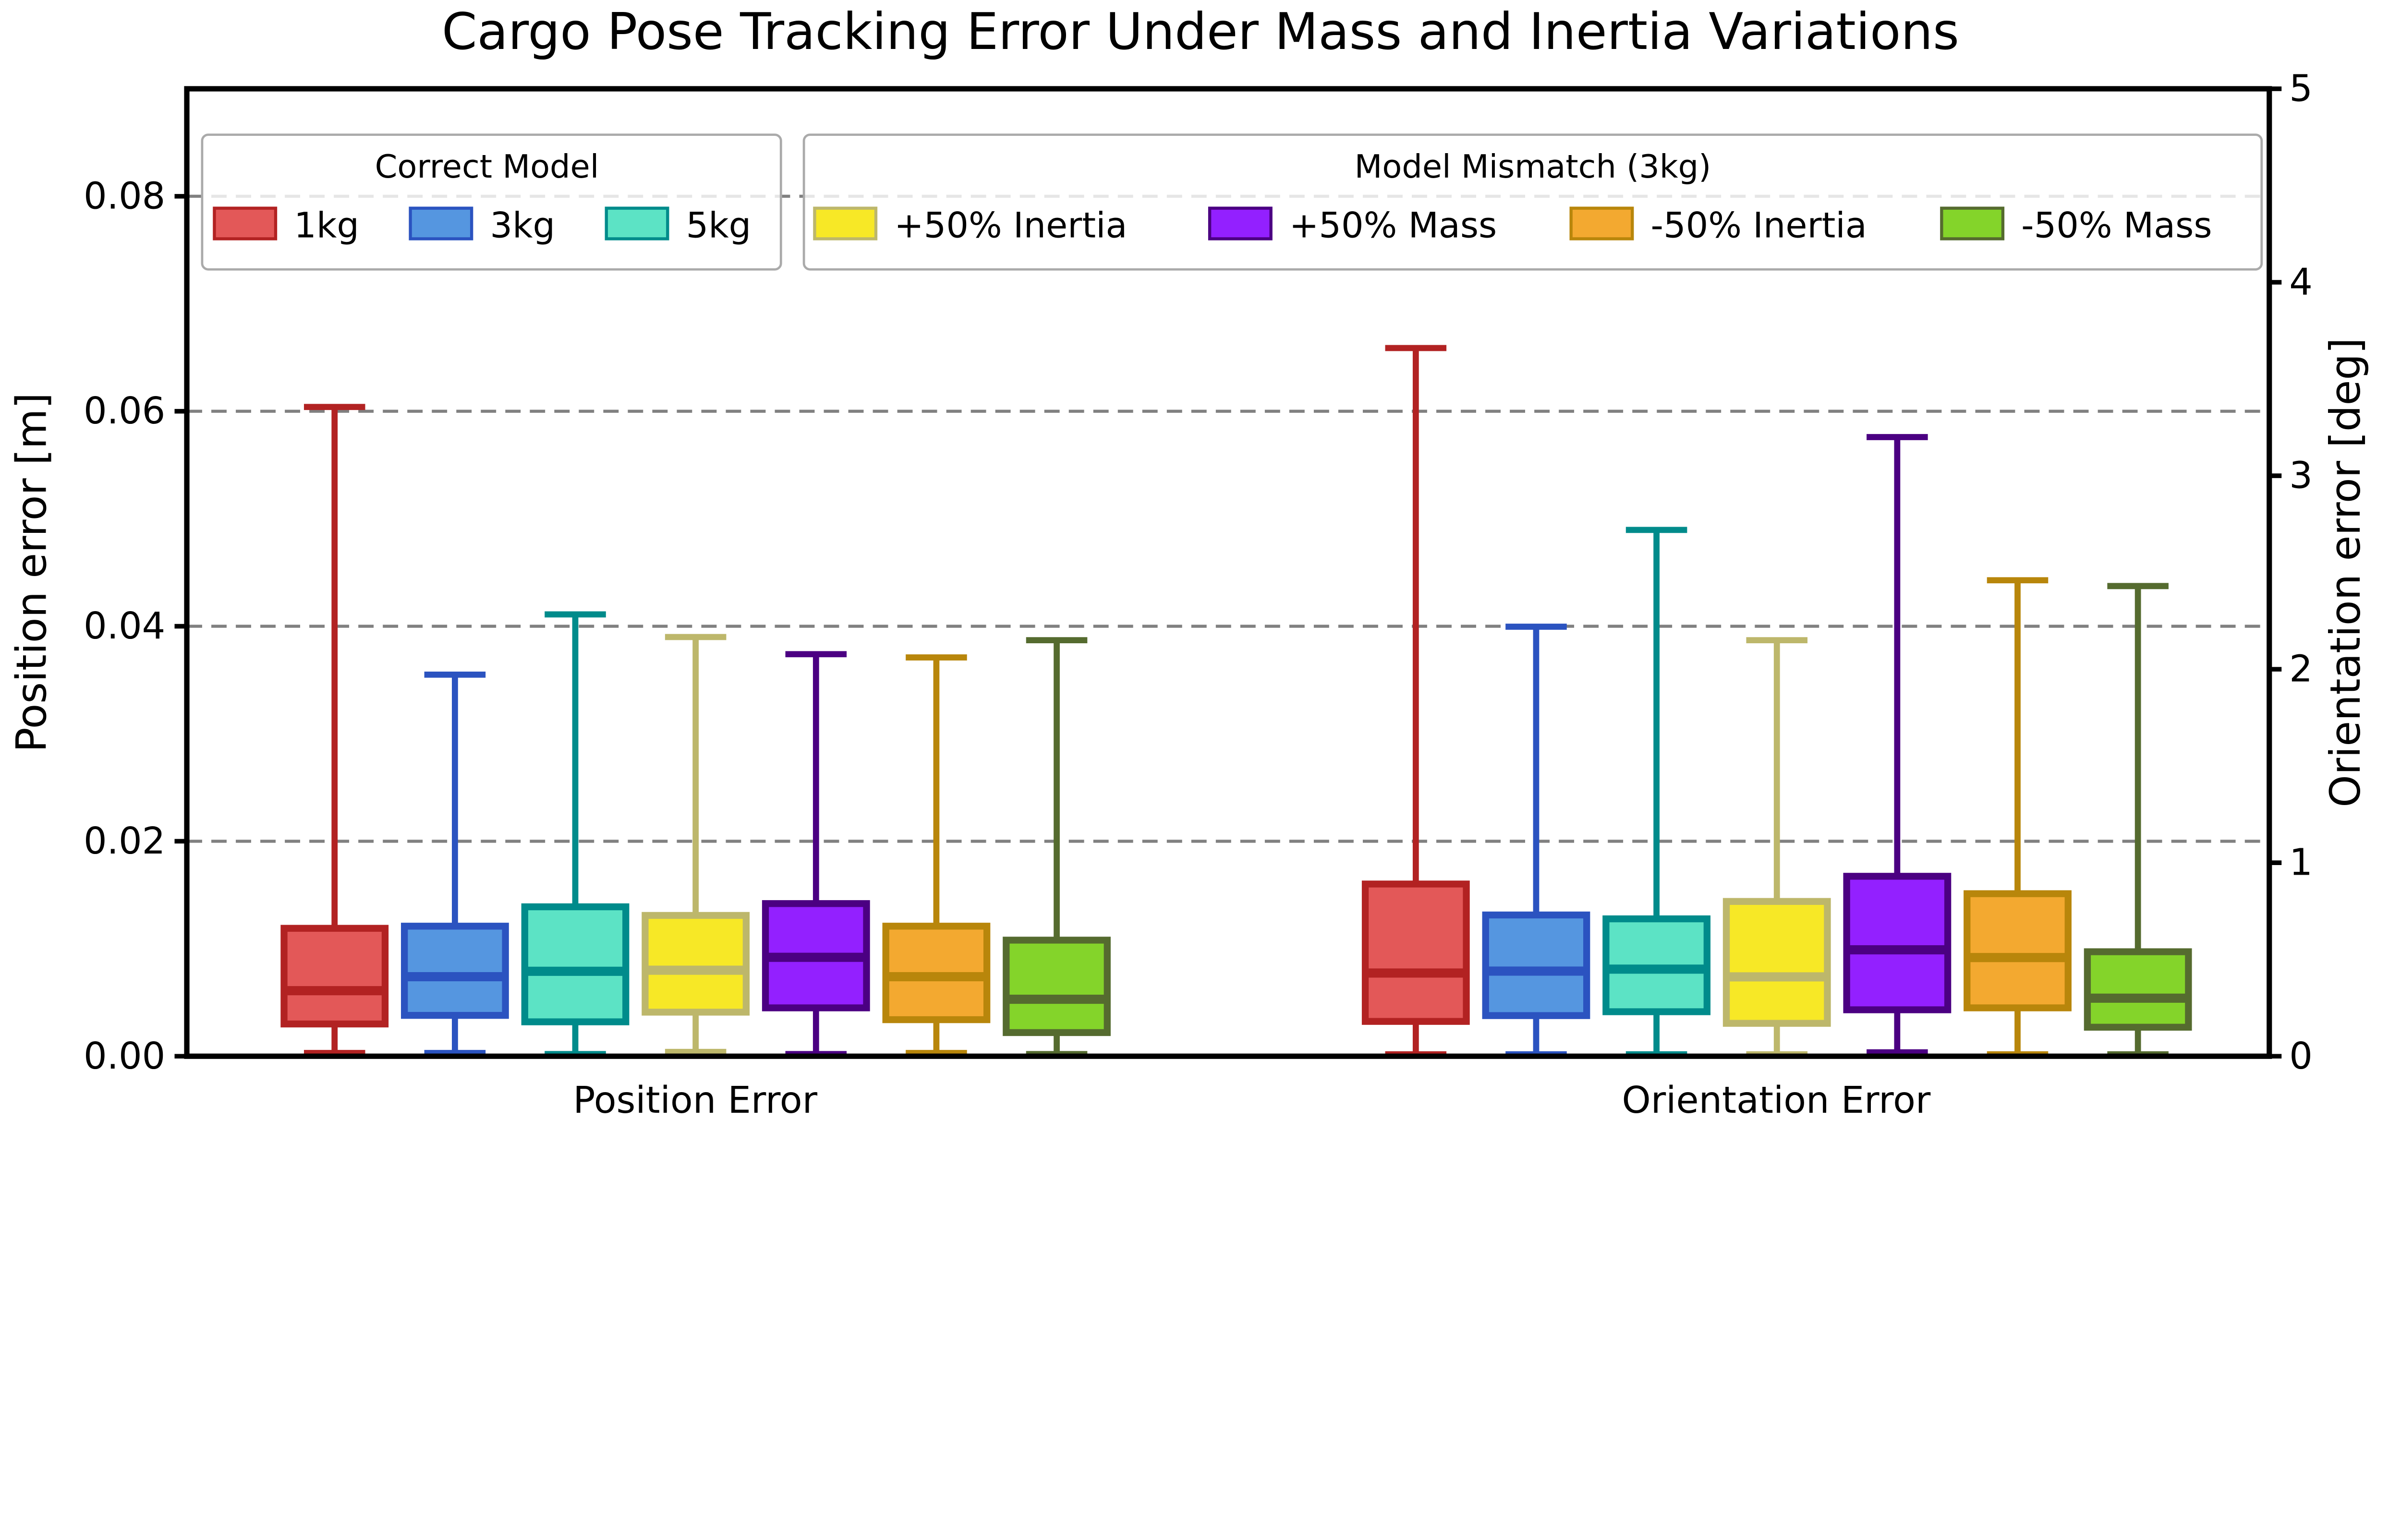 This screenshot has width=2401, height=1540. Describe the element at coordinates (2301, 863) in the screenshot. I see `y2-tick-label: 1` at that location.